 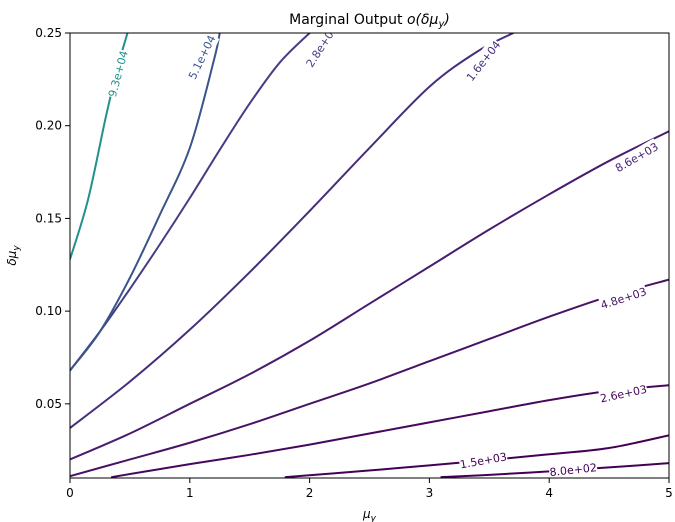 I want to click on x-tick-label: 0, so click(x=70, y=493).